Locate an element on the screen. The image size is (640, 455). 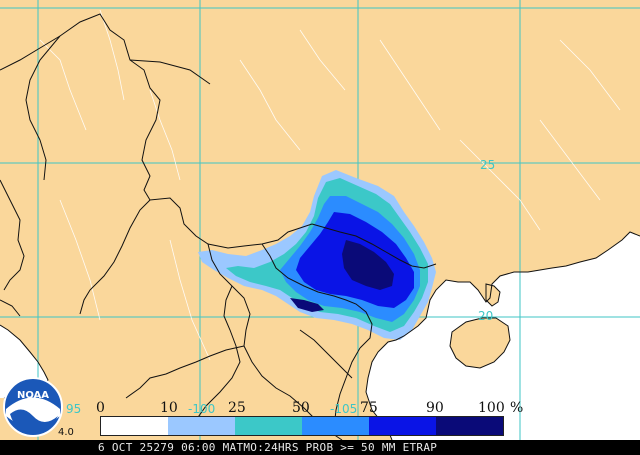
legend-color-bar is located at coordinates (302, 426).